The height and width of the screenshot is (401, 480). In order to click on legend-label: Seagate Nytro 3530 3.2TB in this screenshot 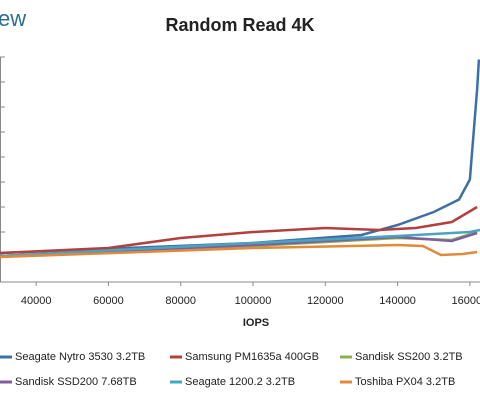, I will do `click(80, 357)`.